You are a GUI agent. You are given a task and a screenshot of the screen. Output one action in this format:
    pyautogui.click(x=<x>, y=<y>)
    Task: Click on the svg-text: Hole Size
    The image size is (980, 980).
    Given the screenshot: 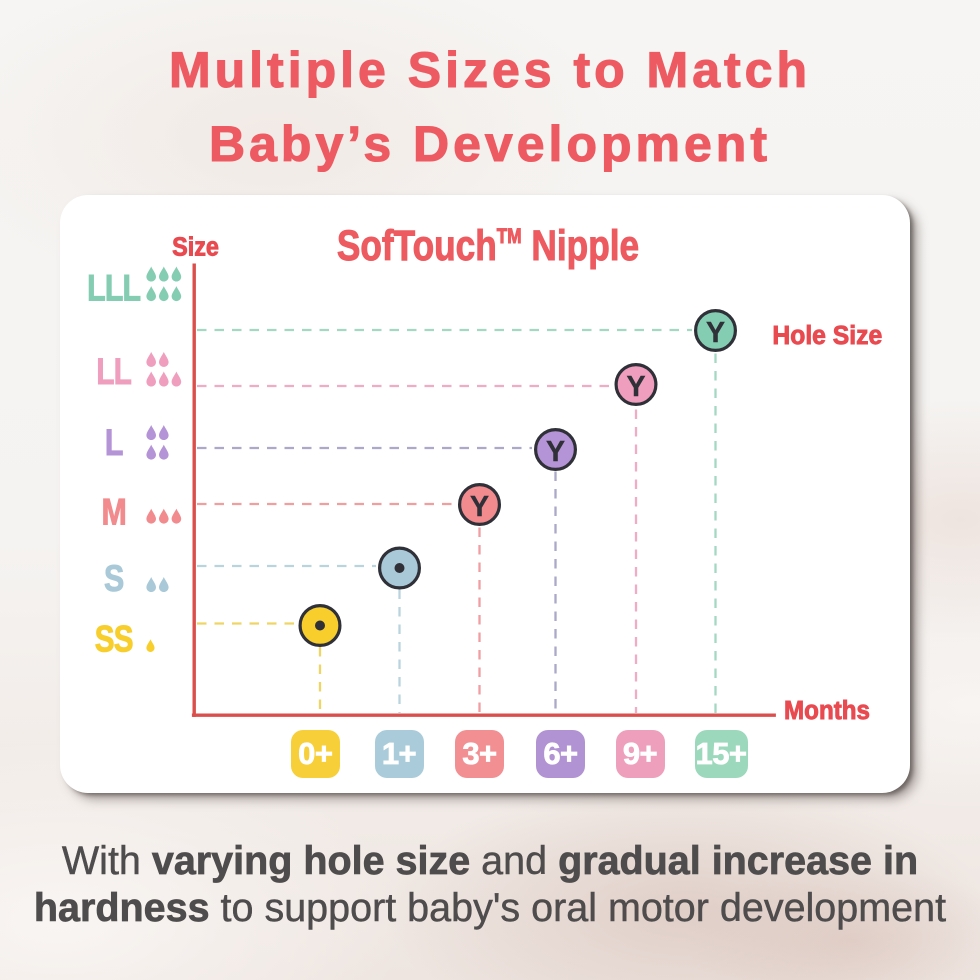 What is the action you would take?
    pyautogui.click(x=827, y=335)
    